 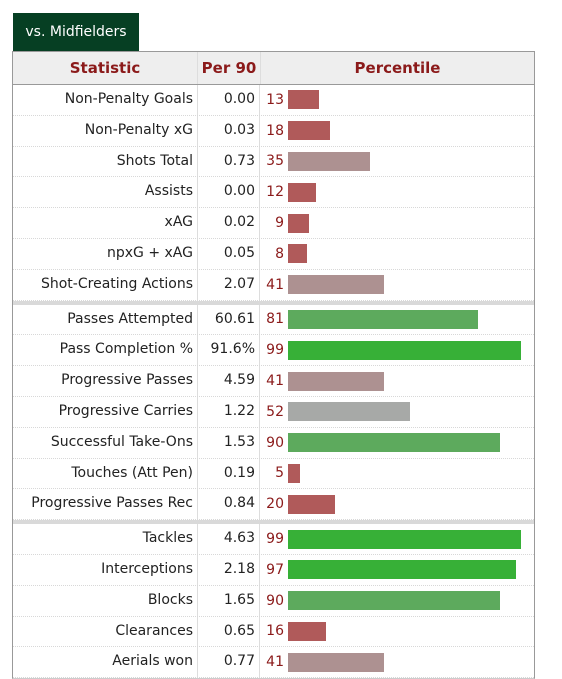 What do you see at coordinates (229, 381) in the screenshot?
I see `per90-value: 4.59` at bounding box center [229, 381].